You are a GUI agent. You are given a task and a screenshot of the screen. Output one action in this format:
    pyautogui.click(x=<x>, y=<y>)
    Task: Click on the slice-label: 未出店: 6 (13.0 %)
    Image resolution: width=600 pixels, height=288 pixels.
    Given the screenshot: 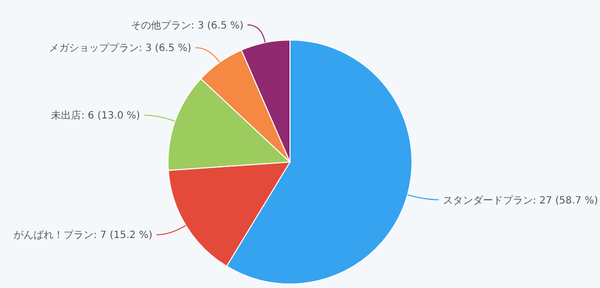 What is the action you would take?
    pyautogui.click(x=95, y=116)
    